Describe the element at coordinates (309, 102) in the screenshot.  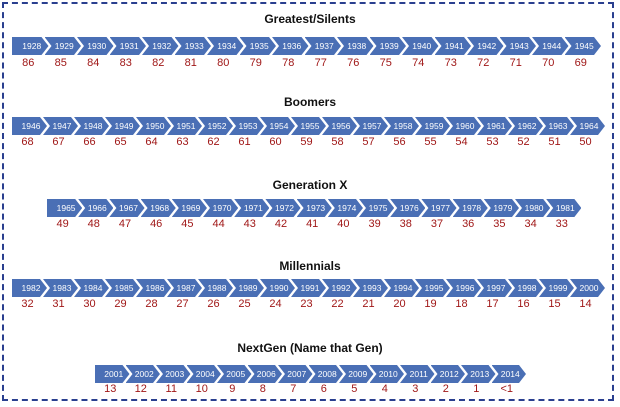
I see `generation-title-boomers: Boomers` at that location.